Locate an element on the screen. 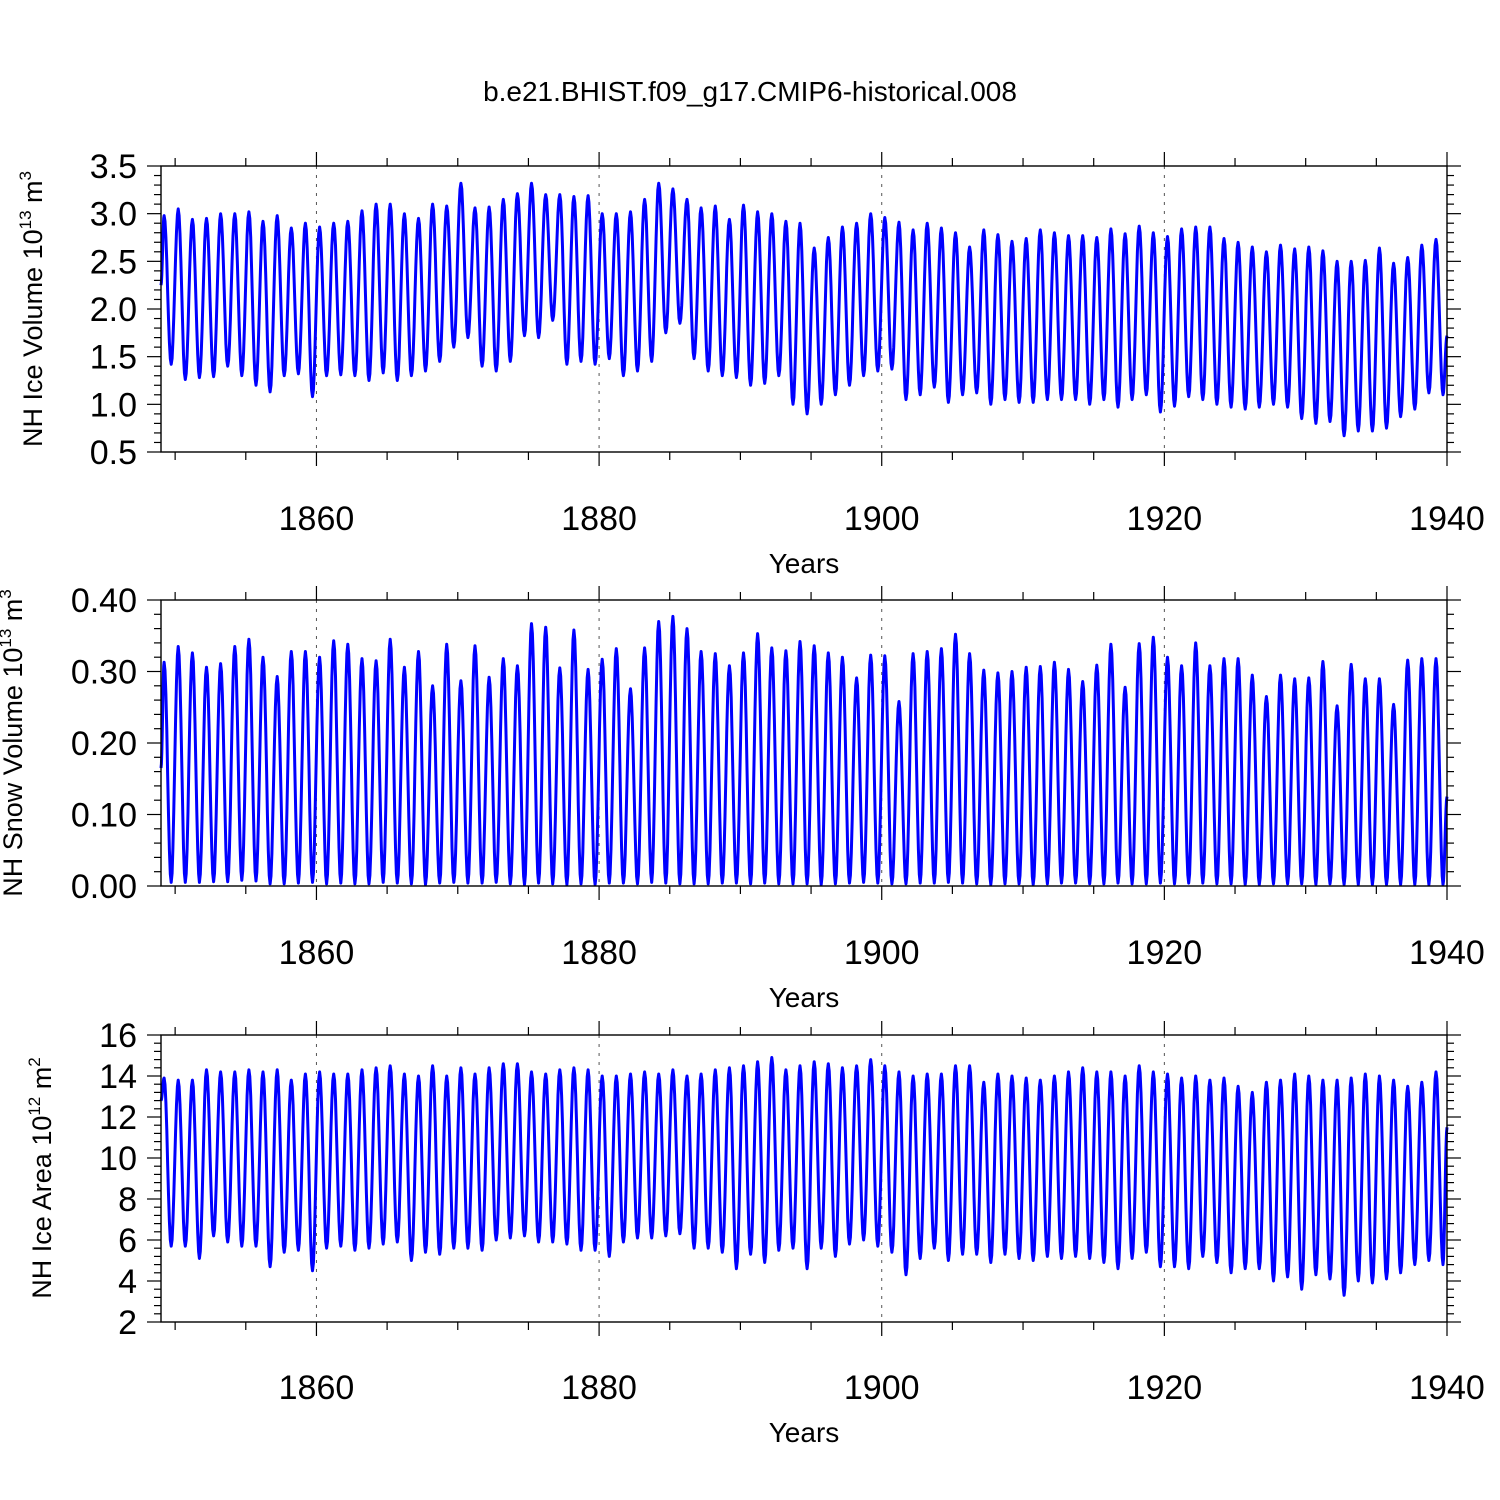 Image resolution: width=1500 pixels, height=1500 pixels. y-tick-label: 12 is located at coordinates (118, 1118).